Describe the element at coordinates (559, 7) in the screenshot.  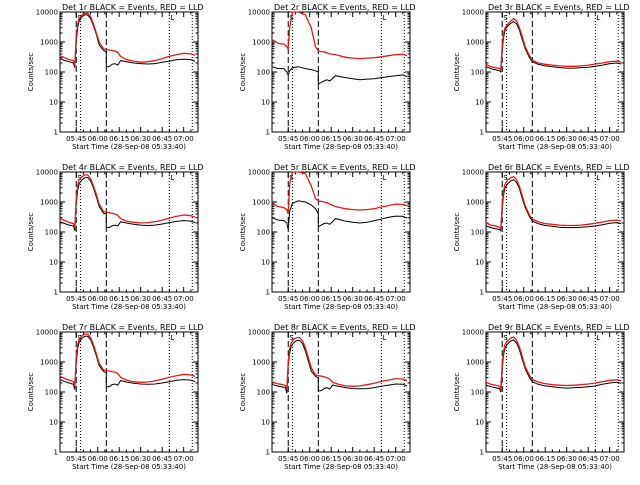
I see `panel-title: Det 3r BLACK = Events, RED = LLD` at that location.